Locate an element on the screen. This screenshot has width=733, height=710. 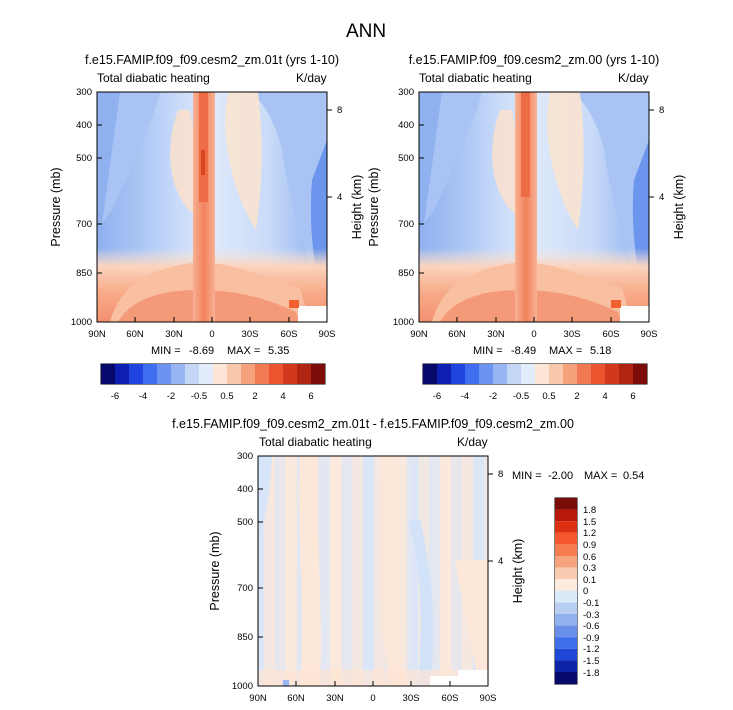
panel-3-x-axis: 90N 60N 30N 0 30S 60S 90S is located at coordinates (372, 692).